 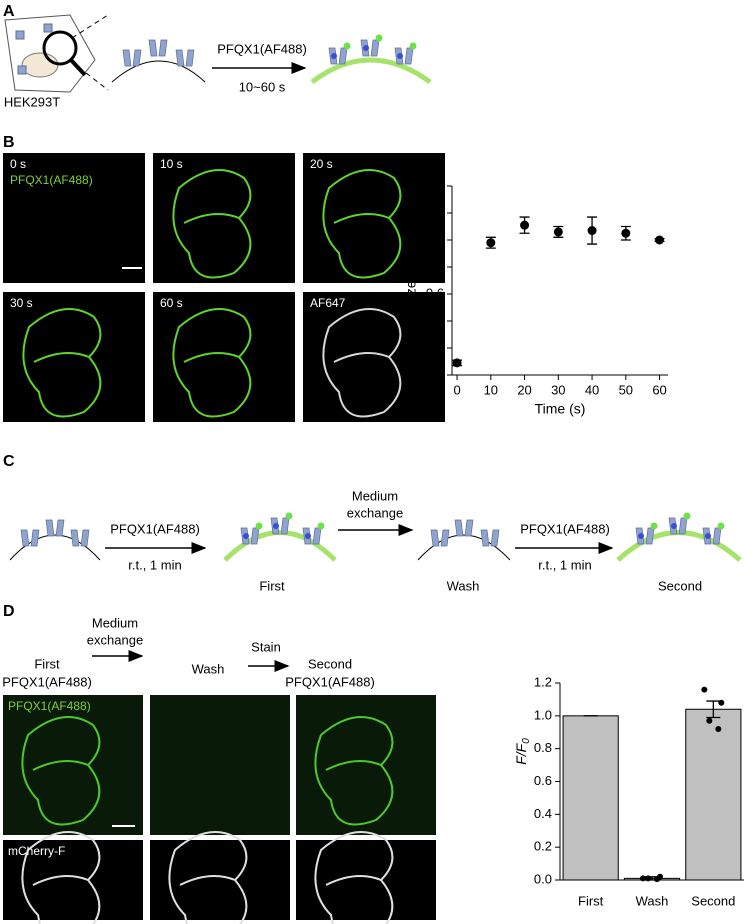 What do you see at coordinates (328, 303) in the screenshot?
I see `image-label: AF647` at bounding box center [328, 303].